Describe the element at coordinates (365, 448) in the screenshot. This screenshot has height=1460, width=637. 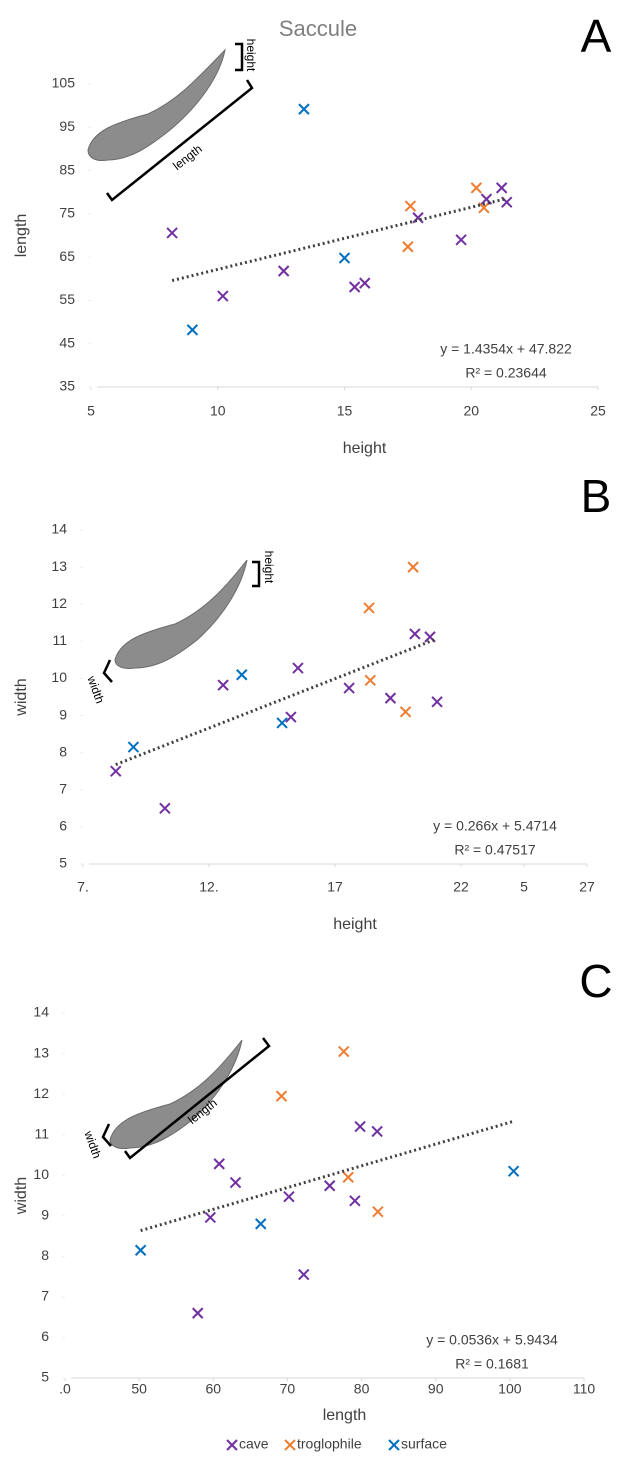
I see `x-axis-label: height` at that location.